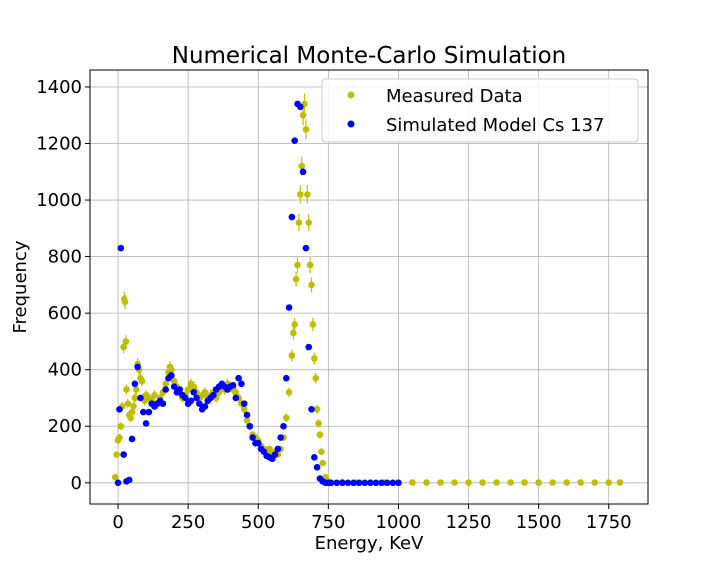 The width and height of the screenshot is (720, 576). I want to click on legend-label: Measured Data, so click(454, 96).